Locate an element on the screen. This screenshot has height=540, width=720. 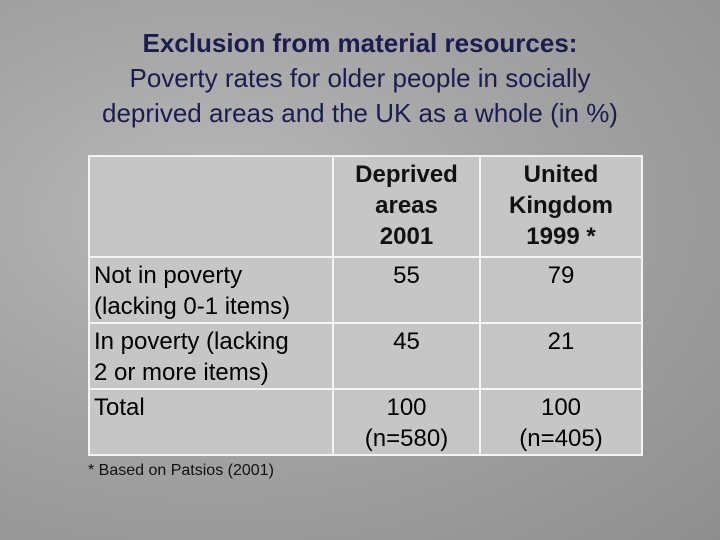
cell-text: 21 is located at coordinates (561, 341).